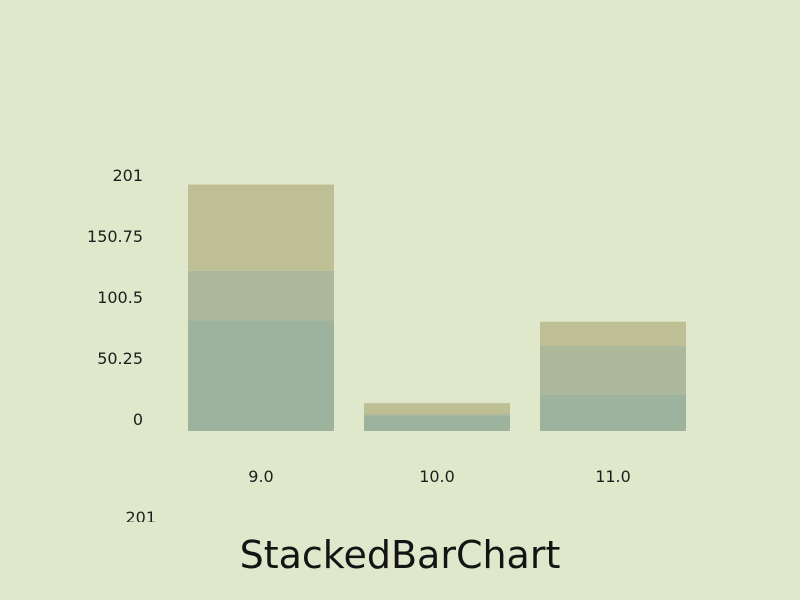 This screenshot has height=600, width=800. I want to click on y-tick-label: 201, so click(127, 175).